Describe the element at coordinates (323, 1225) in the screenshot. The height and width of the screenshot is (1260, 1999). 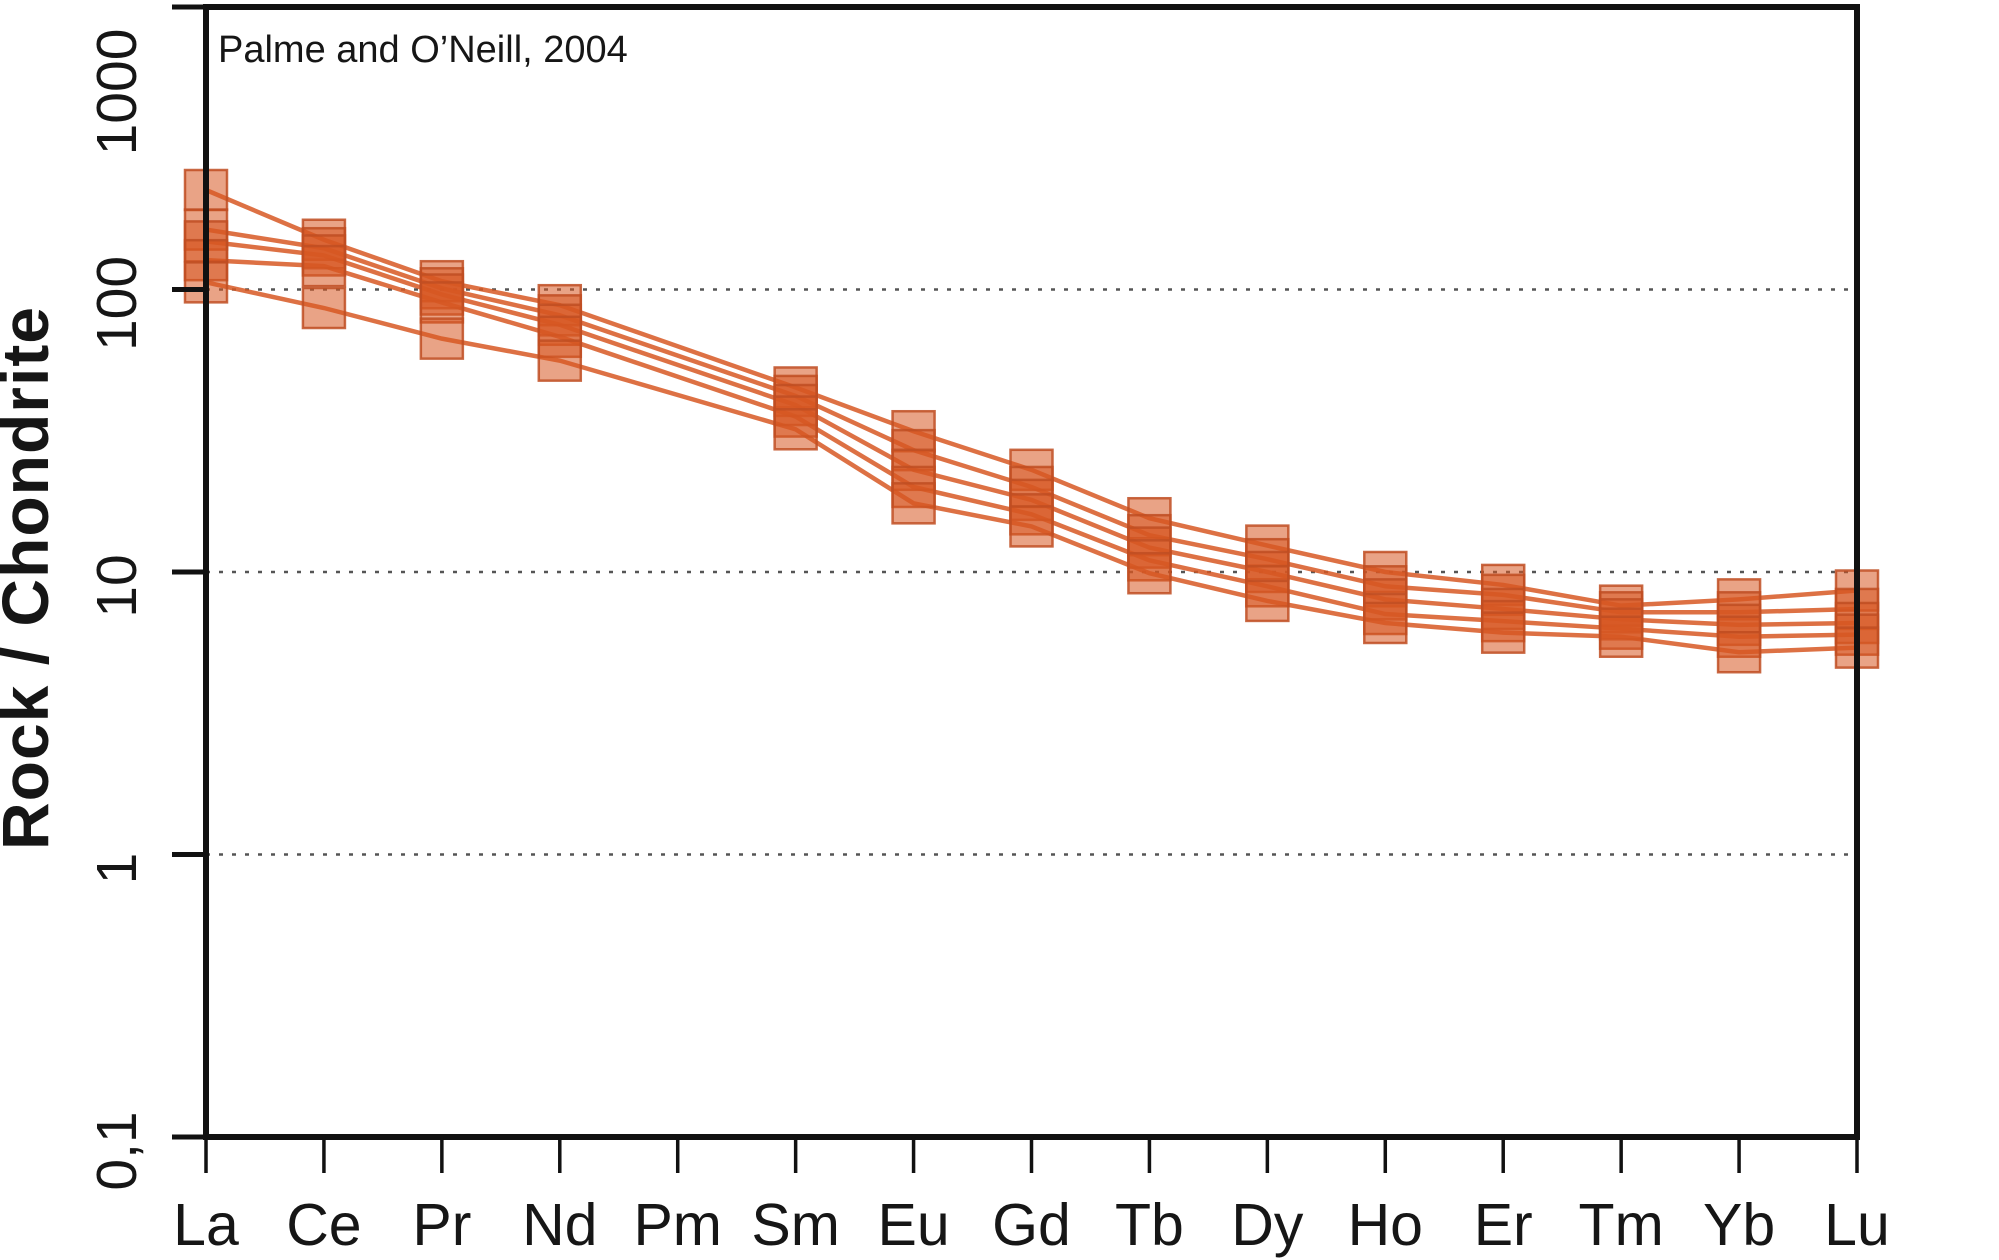
I see `x-tick-label-Ce: Ce` at that location.